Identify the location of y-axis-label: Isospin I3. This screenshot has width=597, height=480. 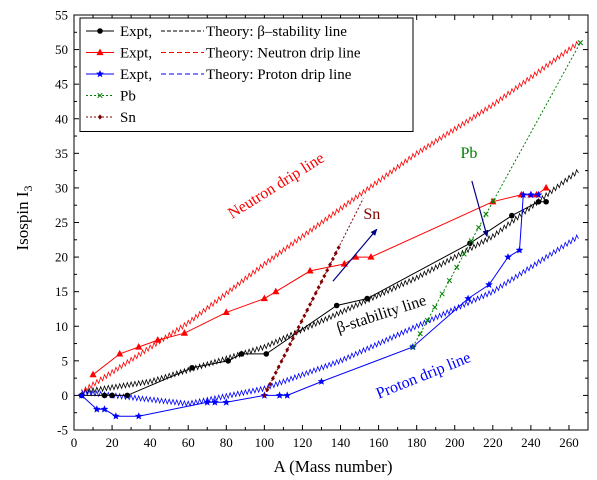
(24, 217).